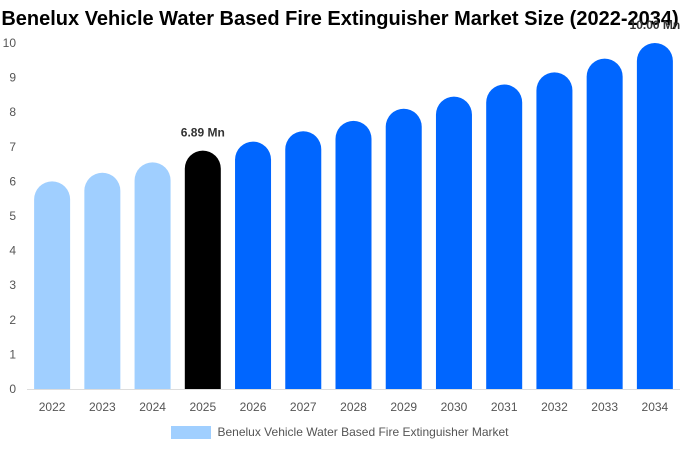  Describe the element at coordinates (12, 354) in the screenshot. I see `y-tick-label: 1` at that location.